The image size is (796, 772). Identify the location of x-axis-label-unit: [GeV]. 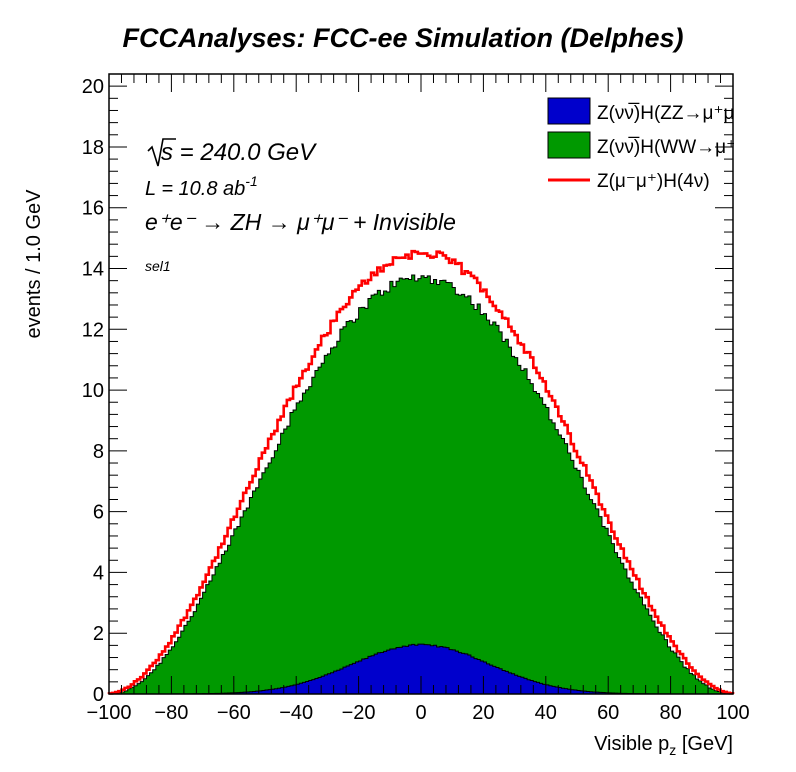
(704, 744).